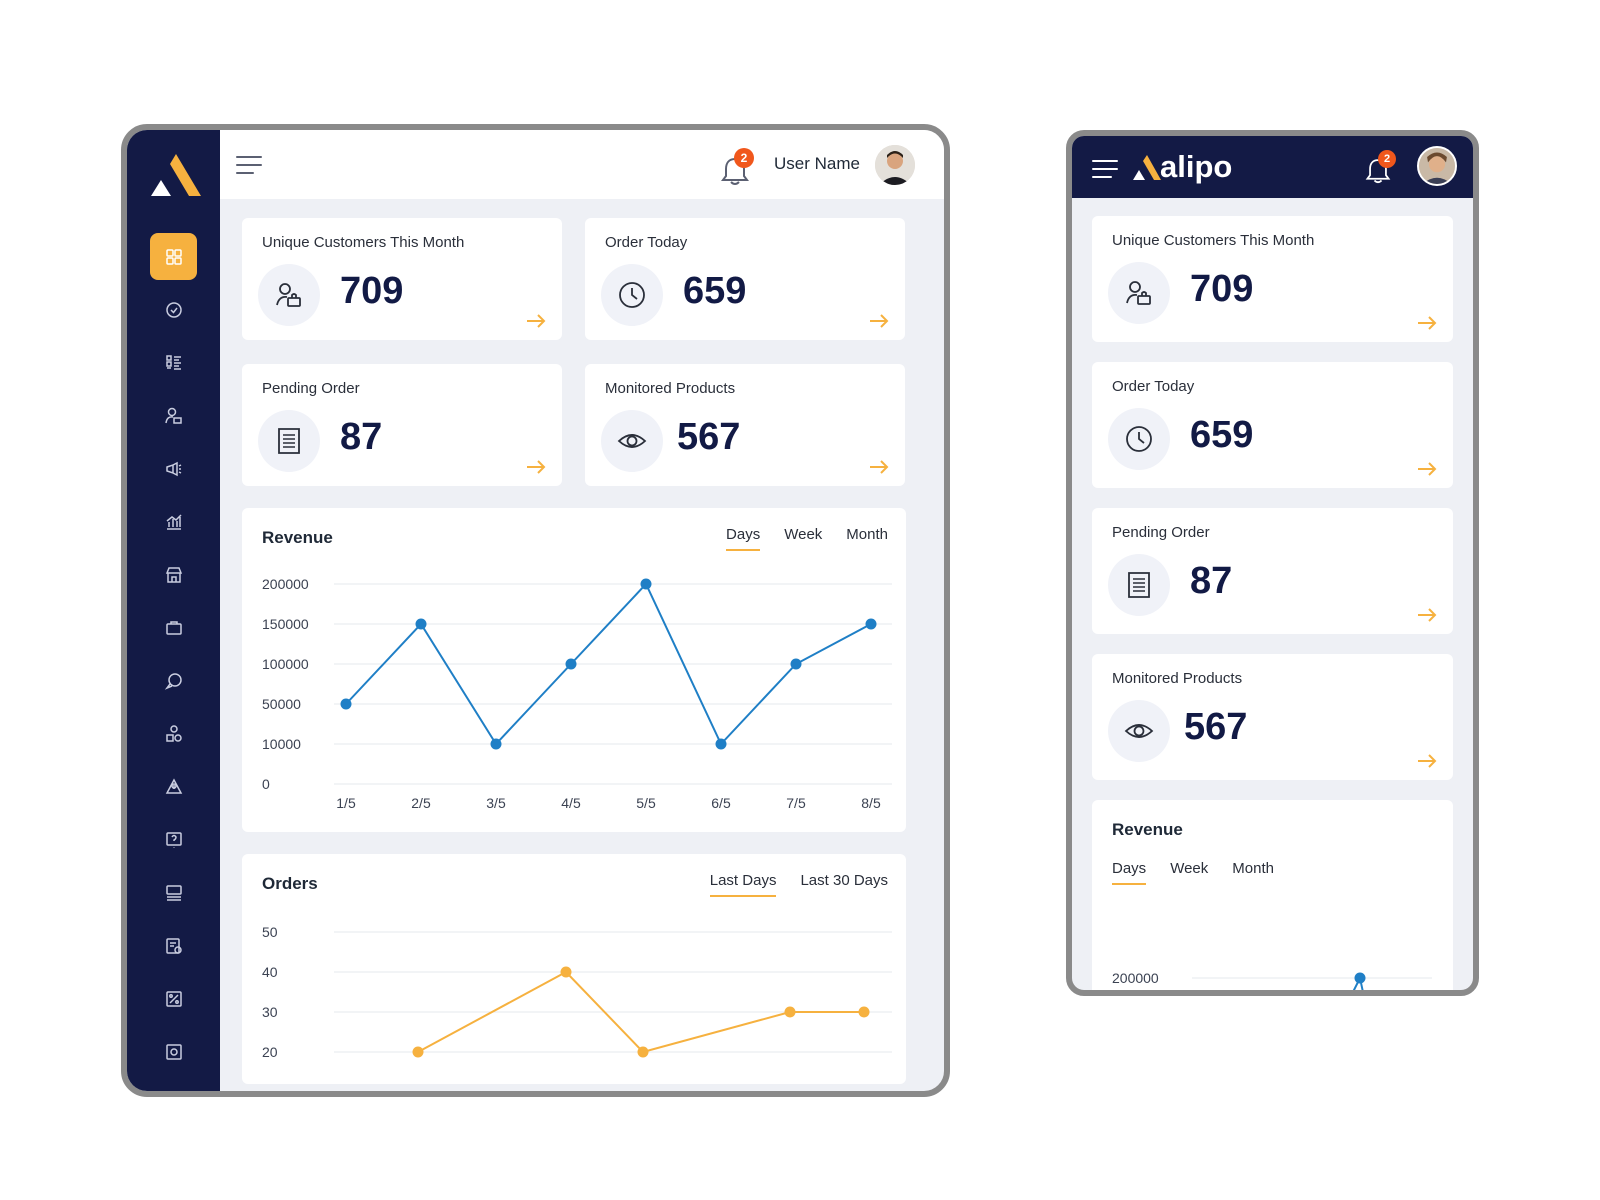 The height and width of the screenshot is (1200, 1600). I want to click on revenue-tabs: Days Week Month, so click(807, 538).